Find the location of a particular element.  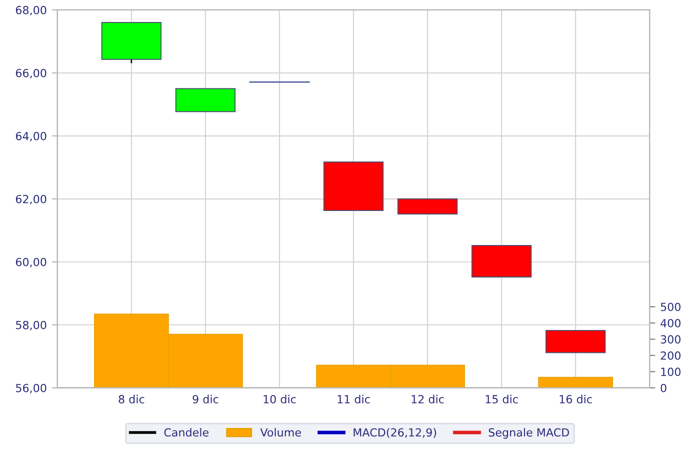

x-tick-label: 16 dic is located at coordinates (576, 399).